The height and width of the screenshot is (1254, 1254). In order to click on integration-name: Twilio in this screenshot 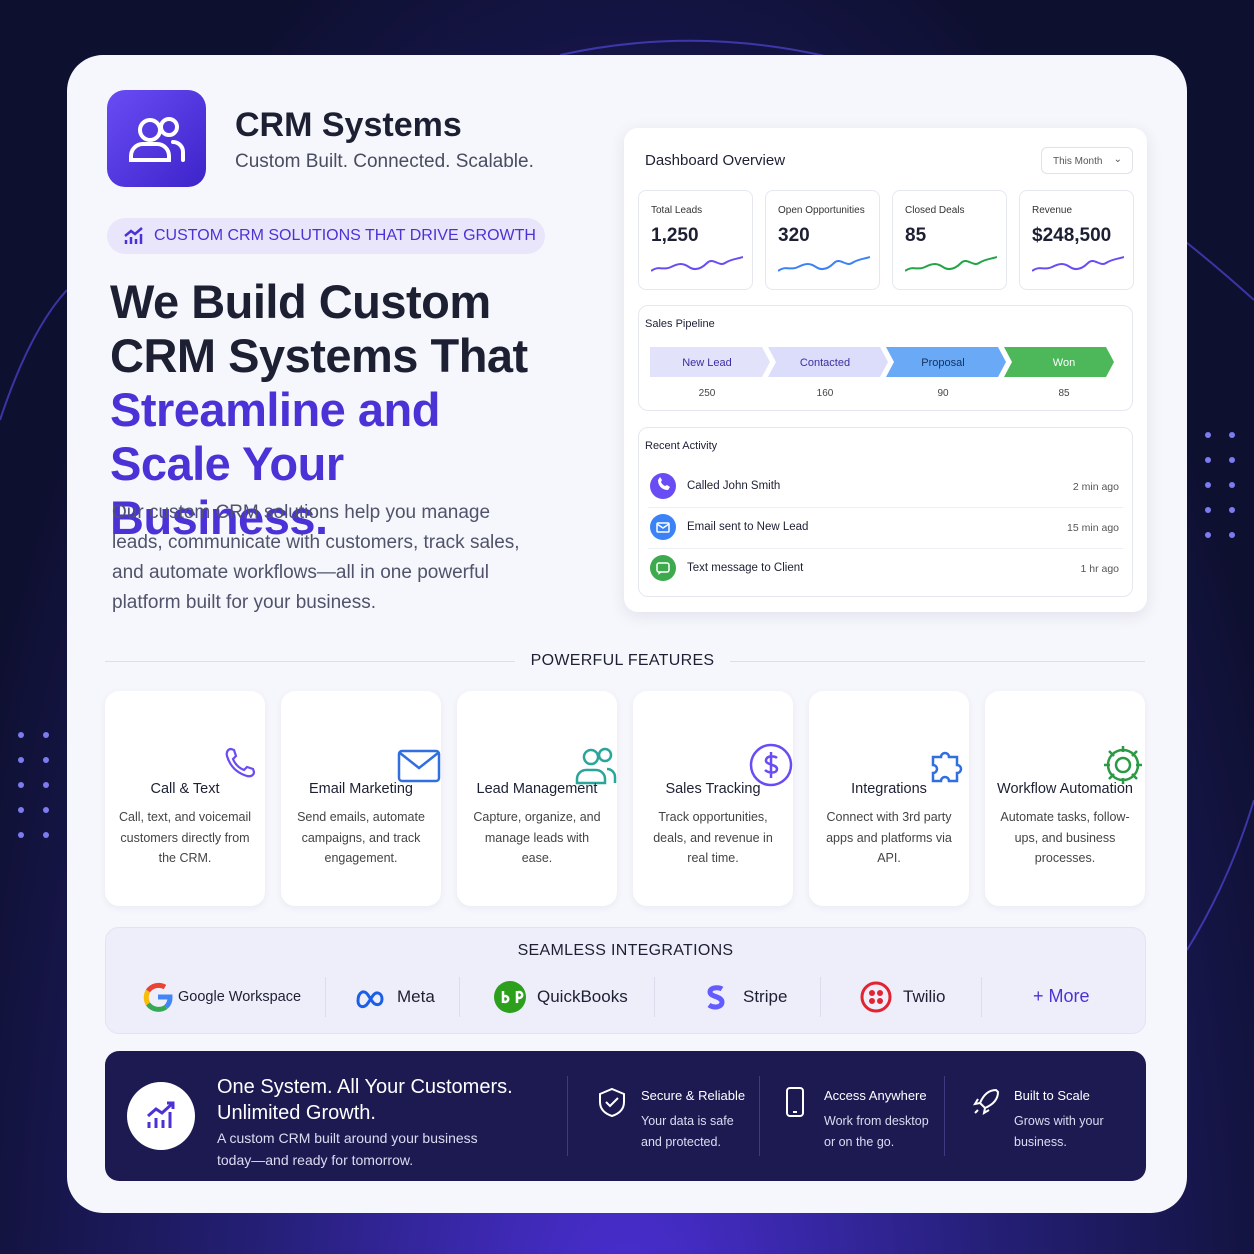, I will do `click(924, 996)`.